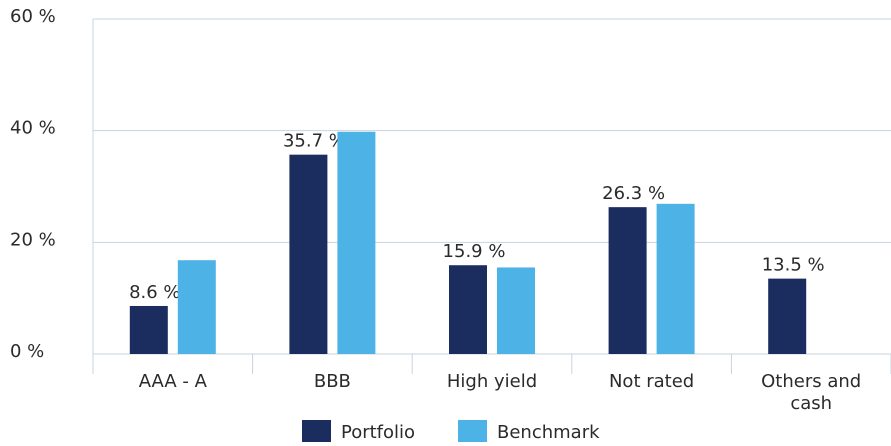 Image resolution: width=891 pixels, height=446 pixels. What do you see at coordinates (332, 381) in the screenshot?
I see `x-tick-label: BBB` at bounding box center [332, 381].